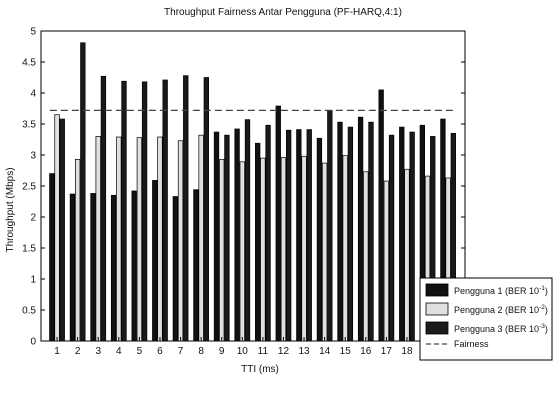  Describe the element at coordinates (437, 328) in the screenshot. I see `legend-swatch-series3` at that location.